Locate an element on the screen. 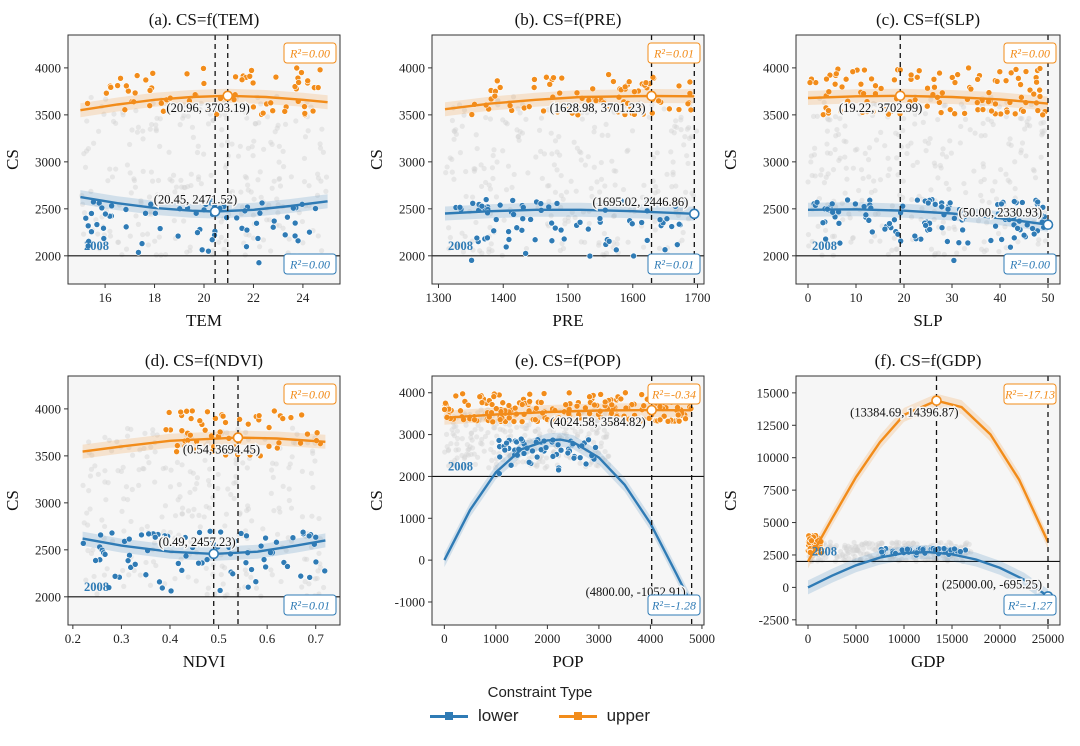  y-tick-label: 15000 is located at coordinates (773, 392).